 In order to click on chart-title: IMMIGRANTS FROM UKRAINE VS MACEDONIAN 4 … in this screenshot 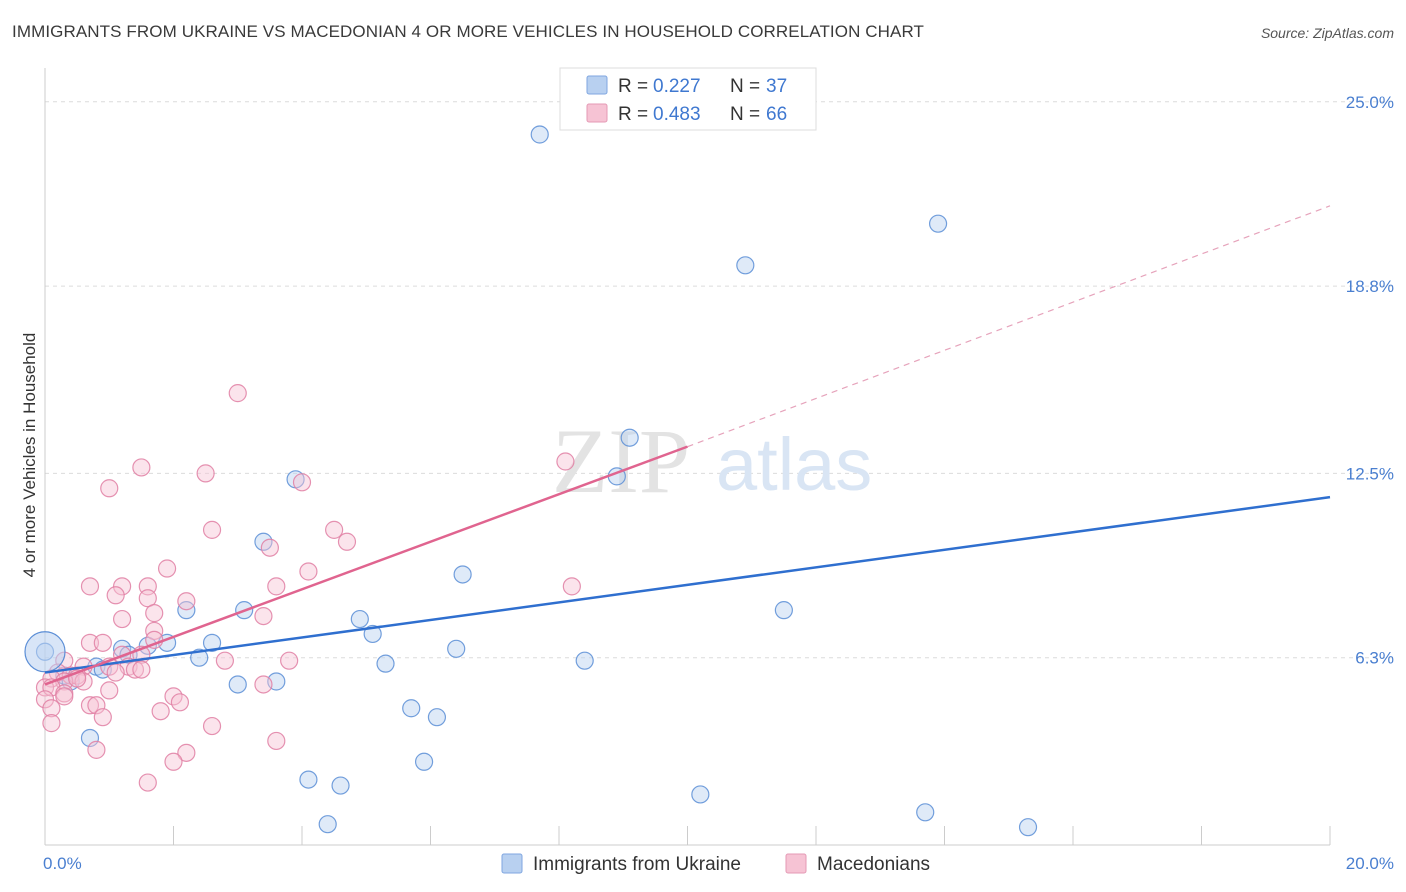, I will do `click(468, 31)`.